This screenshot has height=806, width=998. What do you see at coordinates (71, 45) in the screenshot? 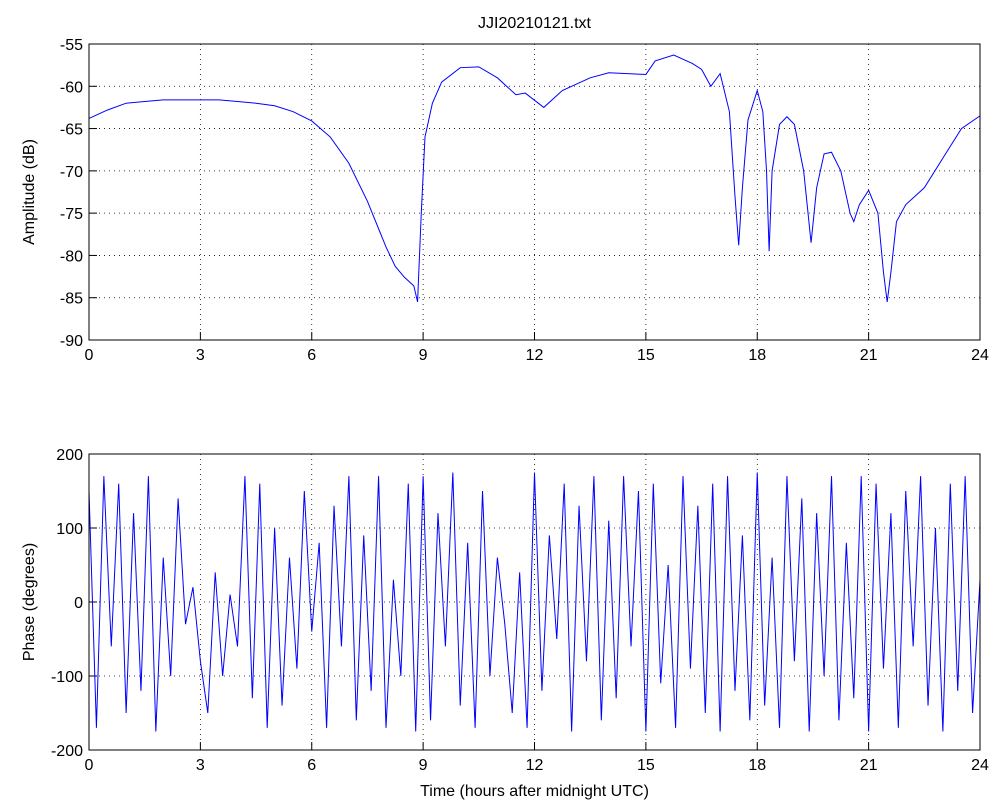
I see `y-tick-label: -55` at bounding box center [71, 45].